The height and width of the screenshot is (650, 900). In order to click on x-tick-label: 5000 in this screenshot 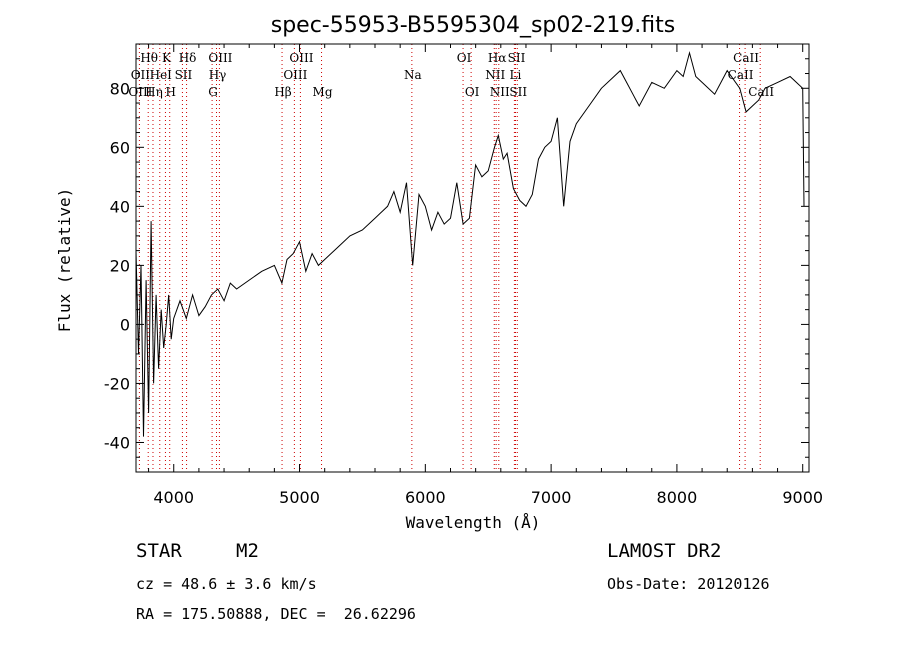, I will do `click(299, 497)`.